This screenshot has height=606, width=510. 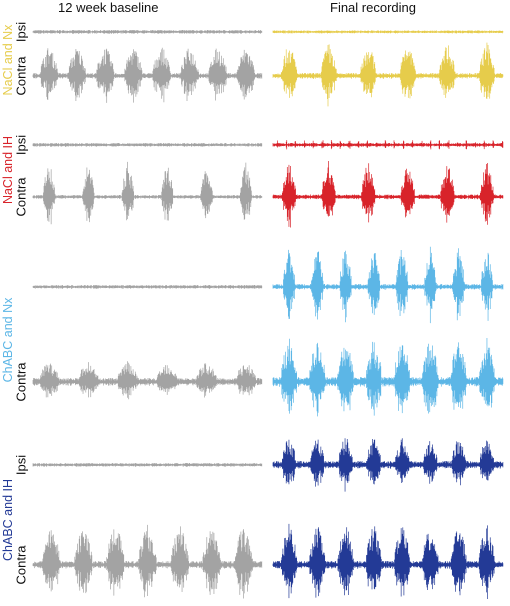 I want to click on final-column-title: Final recording, so click(x=373, y=7).